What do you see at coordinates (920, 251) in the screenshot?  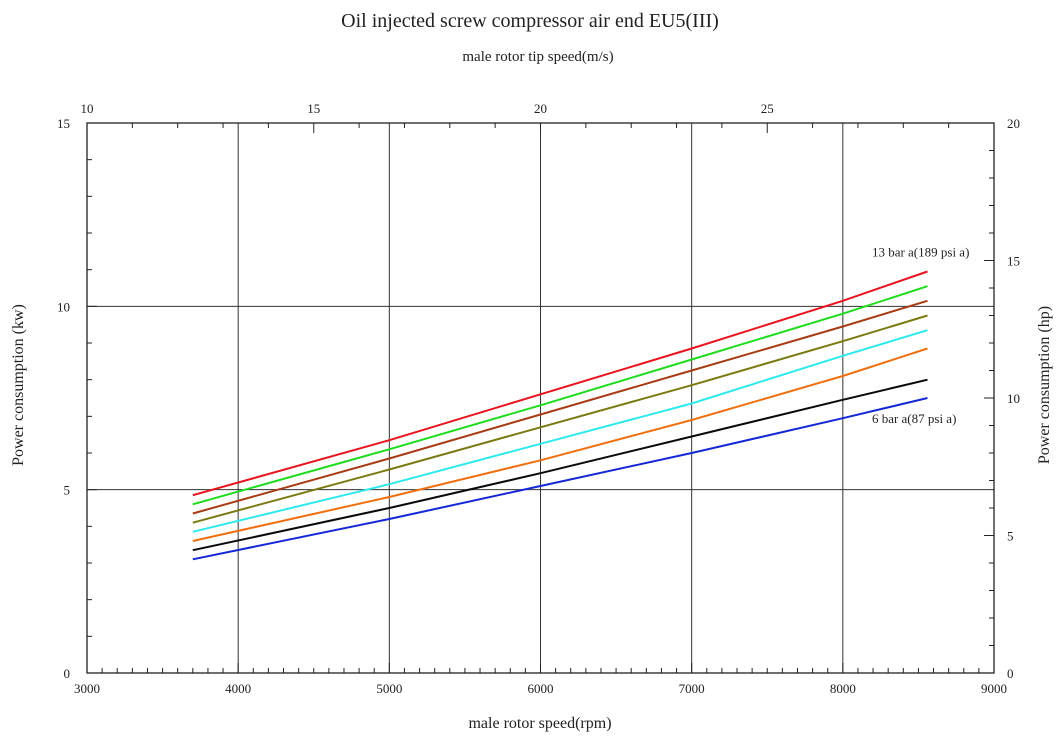 I see `annotation-label: 13 bar a(189 psi a)` at bounding box center [920, 251].